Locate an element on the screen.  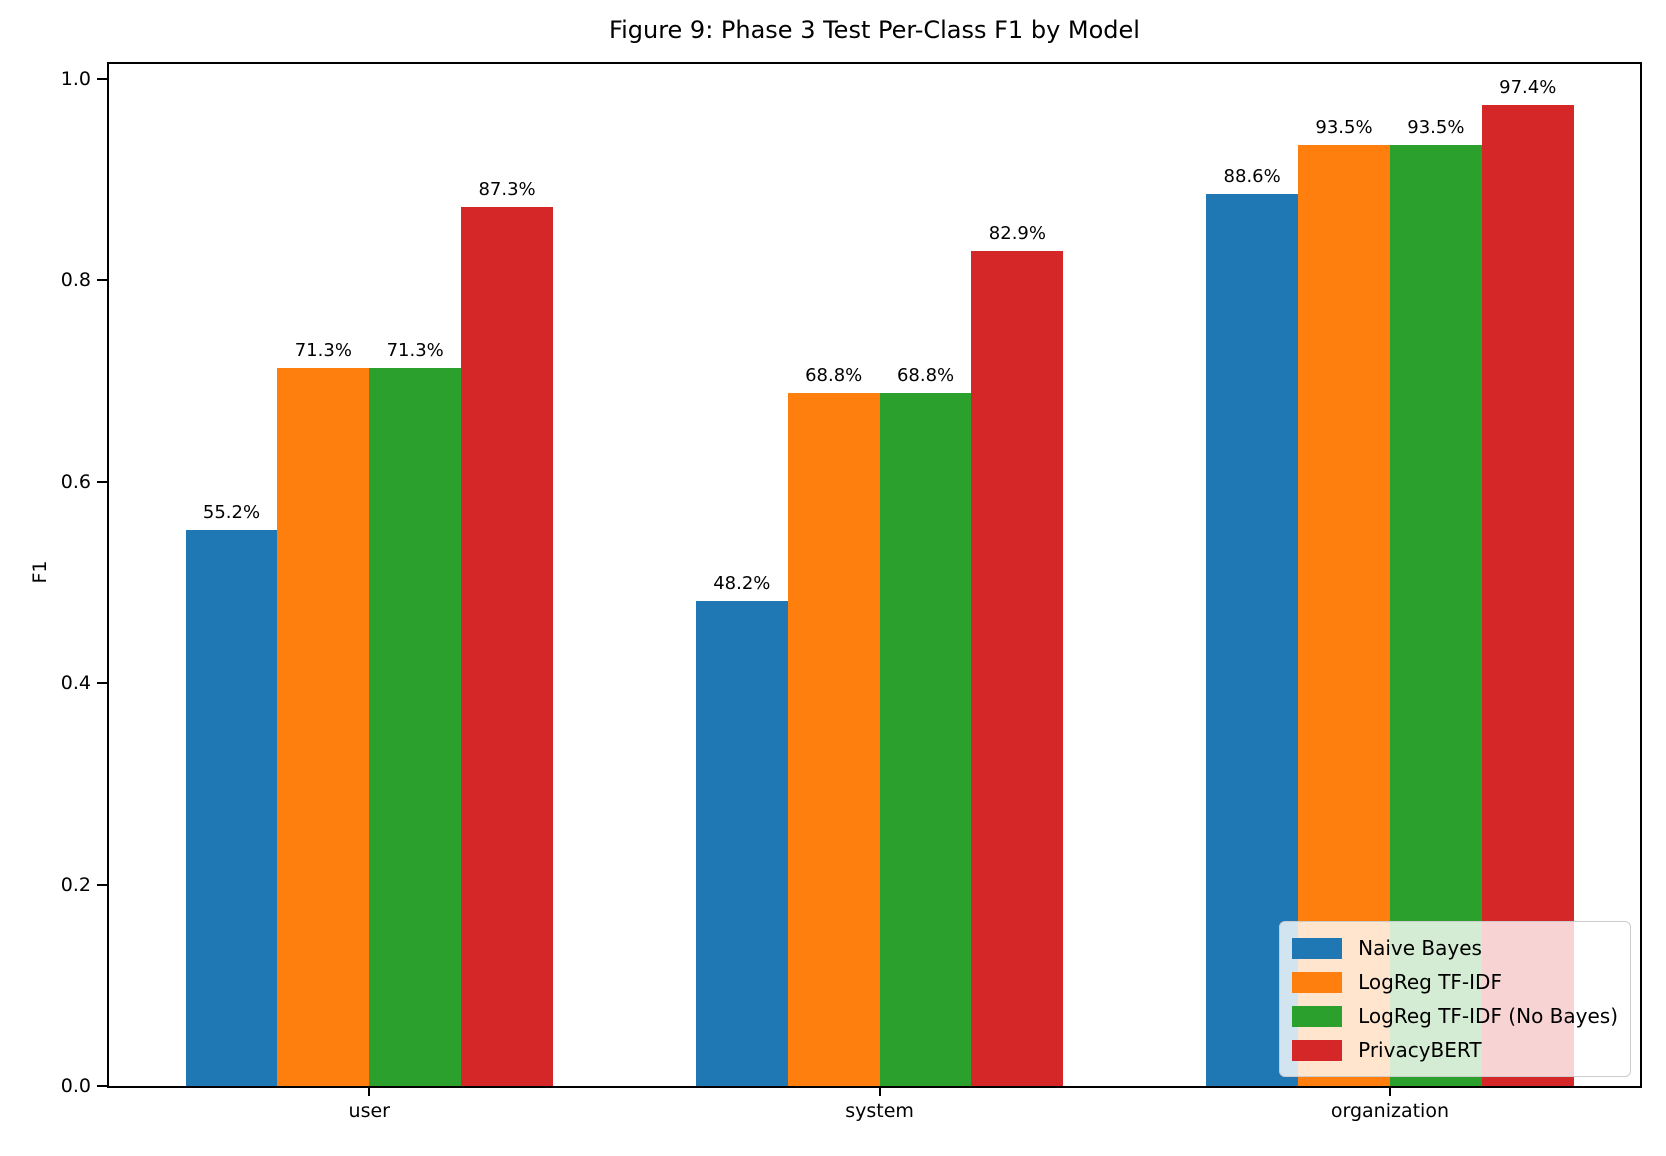
y-axis-label: F1 is located at coordinates (40, 572).